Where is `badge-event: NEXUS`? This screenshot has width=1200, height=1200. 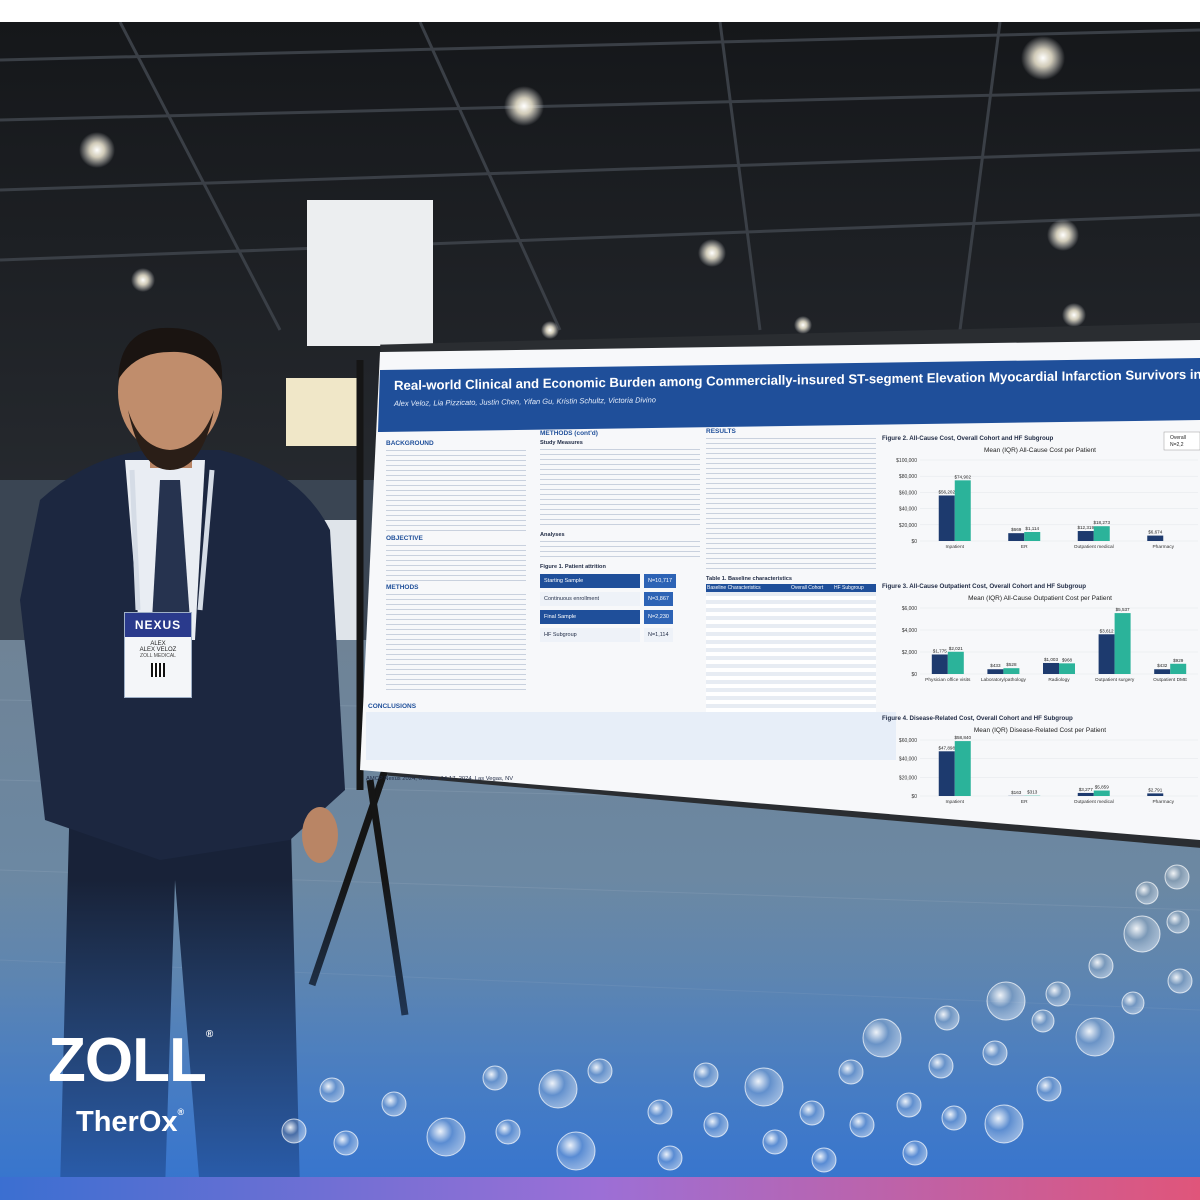
badge-event: NEXUS is located at coordinates (158, 625).